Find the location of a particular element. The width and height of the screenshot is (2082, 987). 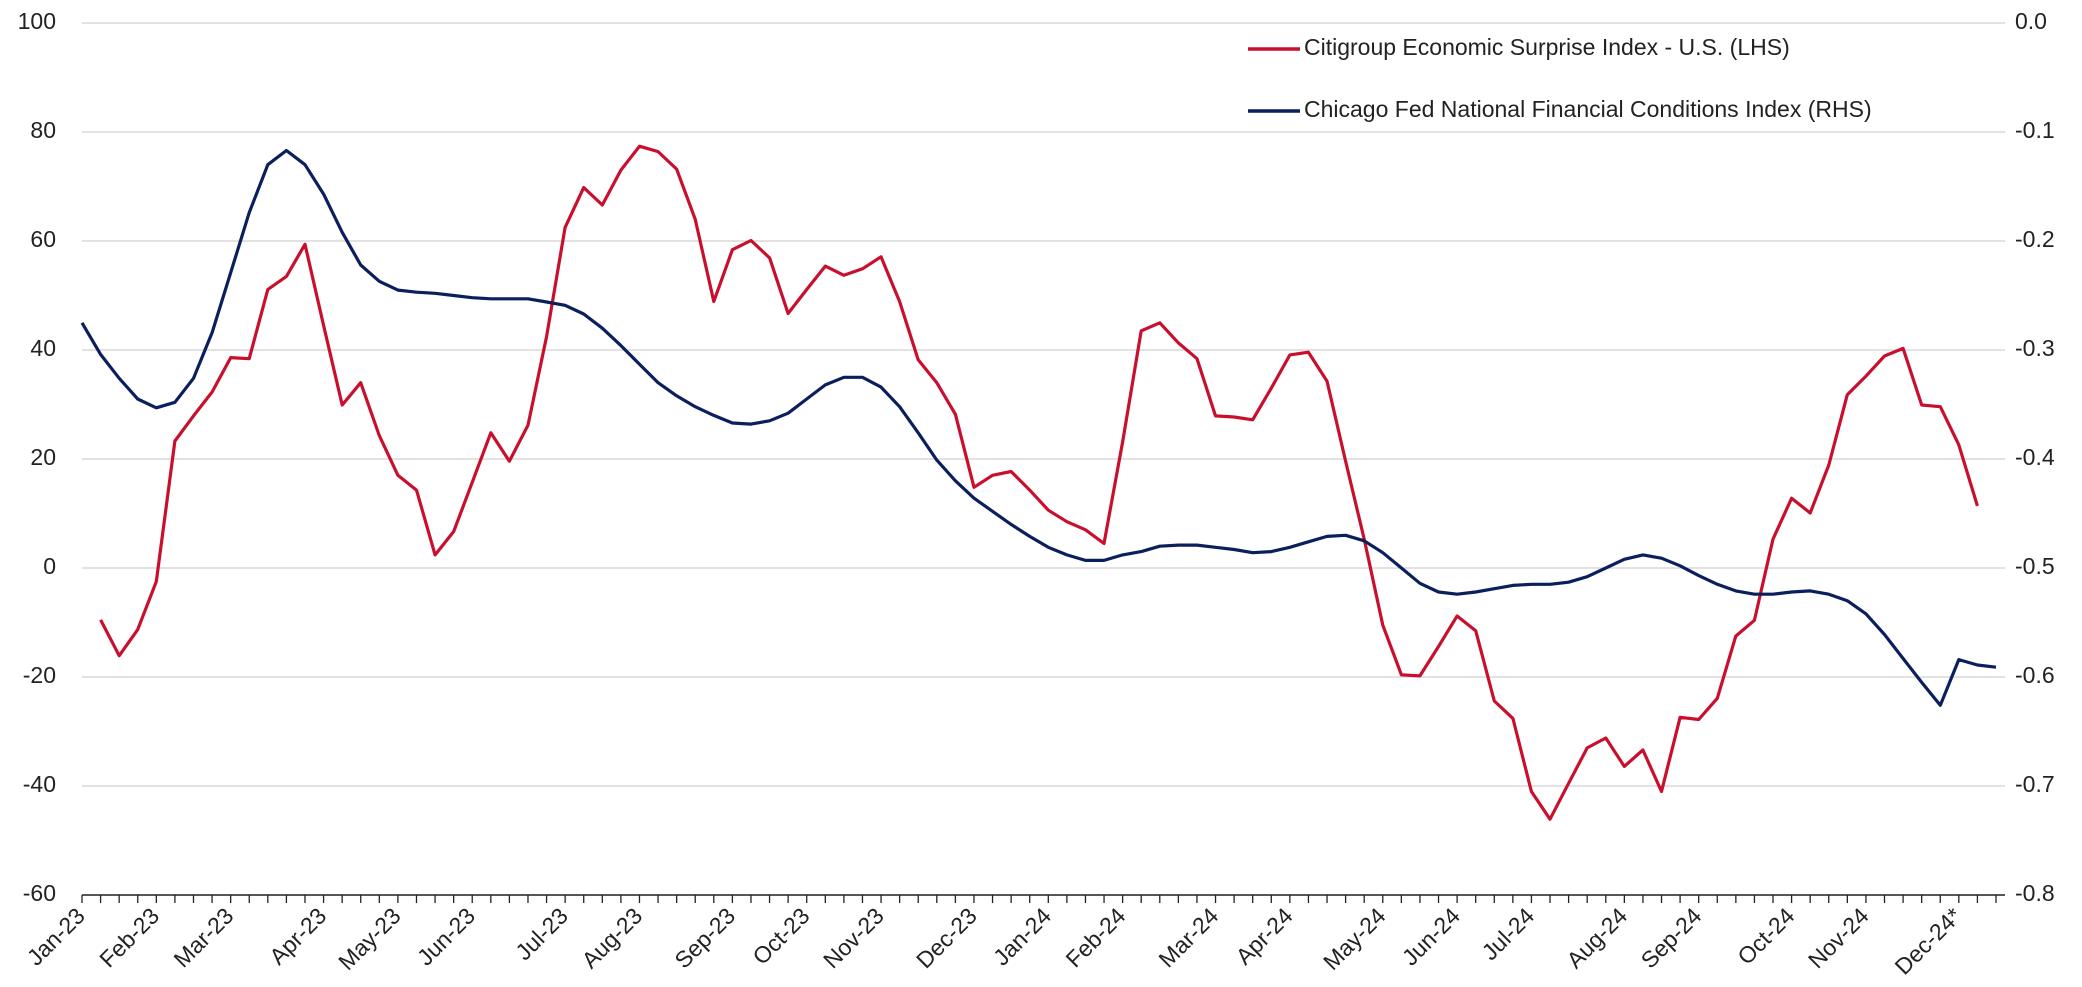

x-tick-label: Dec-23 is located at coordinates (946, 937).